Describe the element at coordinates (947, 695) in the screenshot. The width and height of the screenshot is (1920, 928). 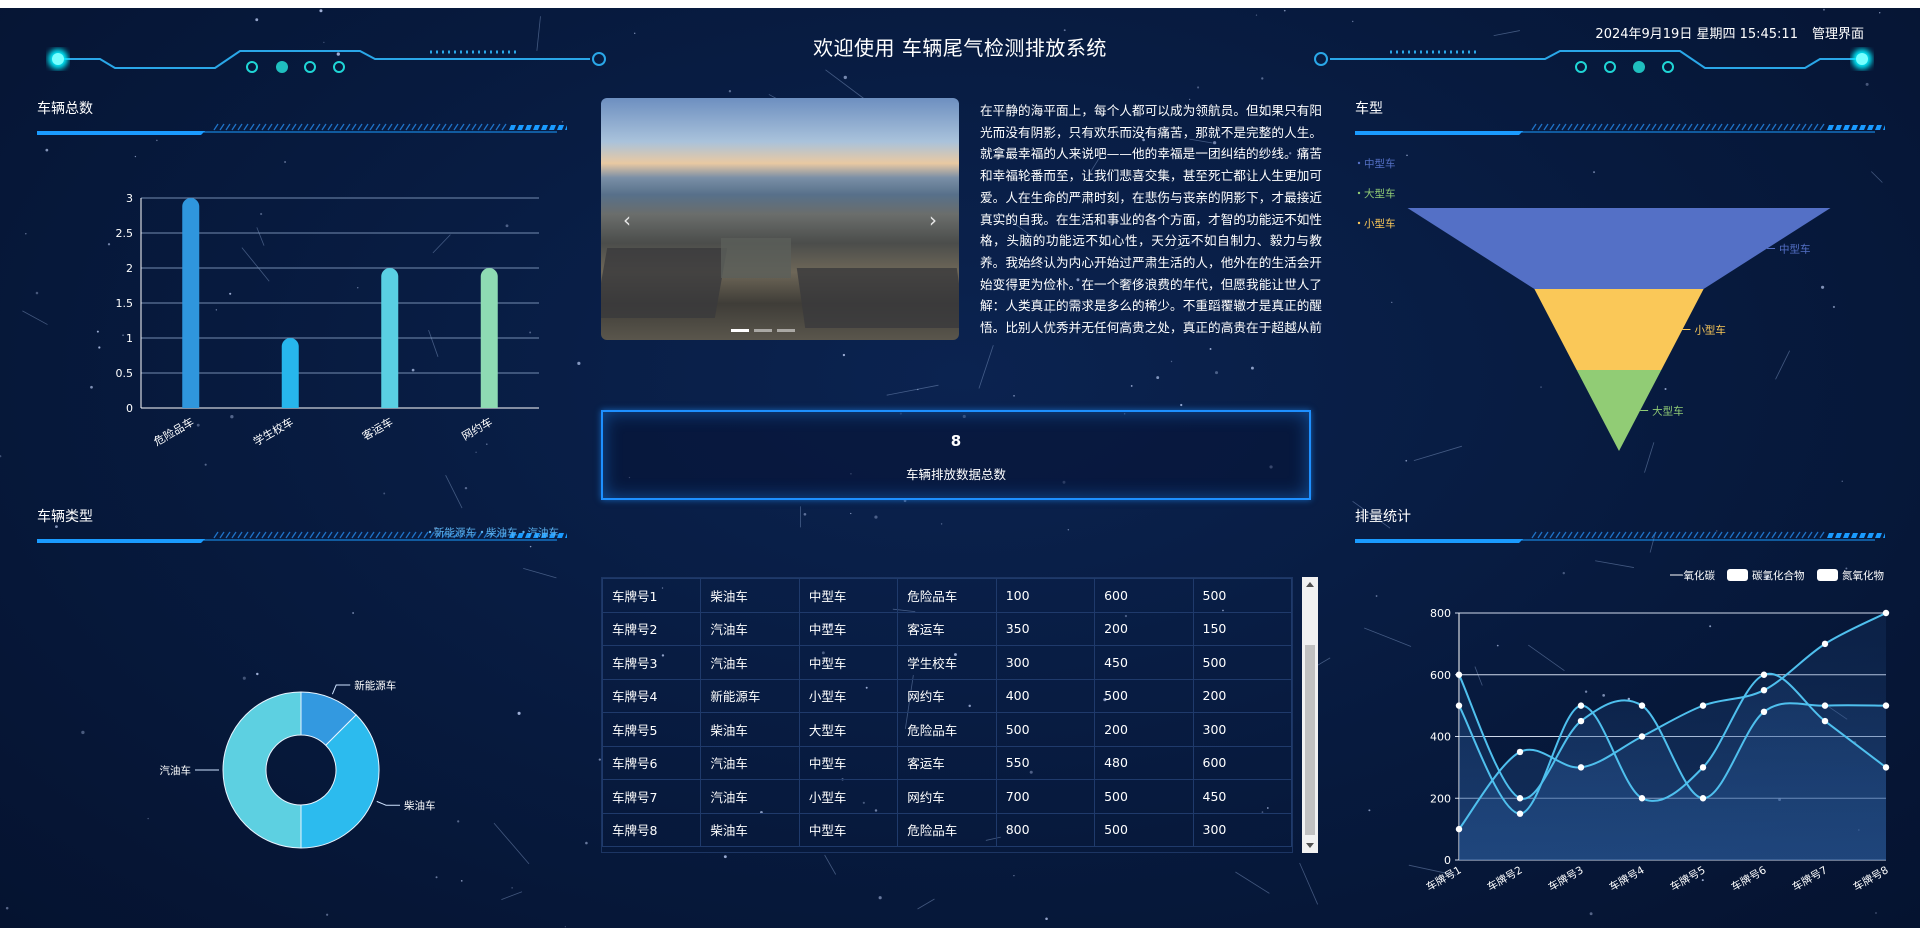
I see `table-row: 车牌号4 新能源车 小型车 网约车 400 500 200` at that location.